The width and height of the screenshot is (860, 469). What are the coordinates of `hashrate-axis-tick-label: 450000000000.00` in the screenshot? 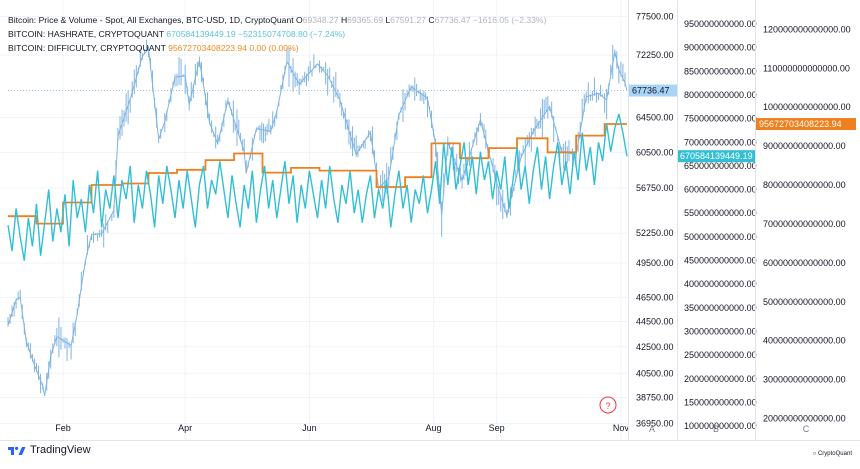 It's located at (720, 261).